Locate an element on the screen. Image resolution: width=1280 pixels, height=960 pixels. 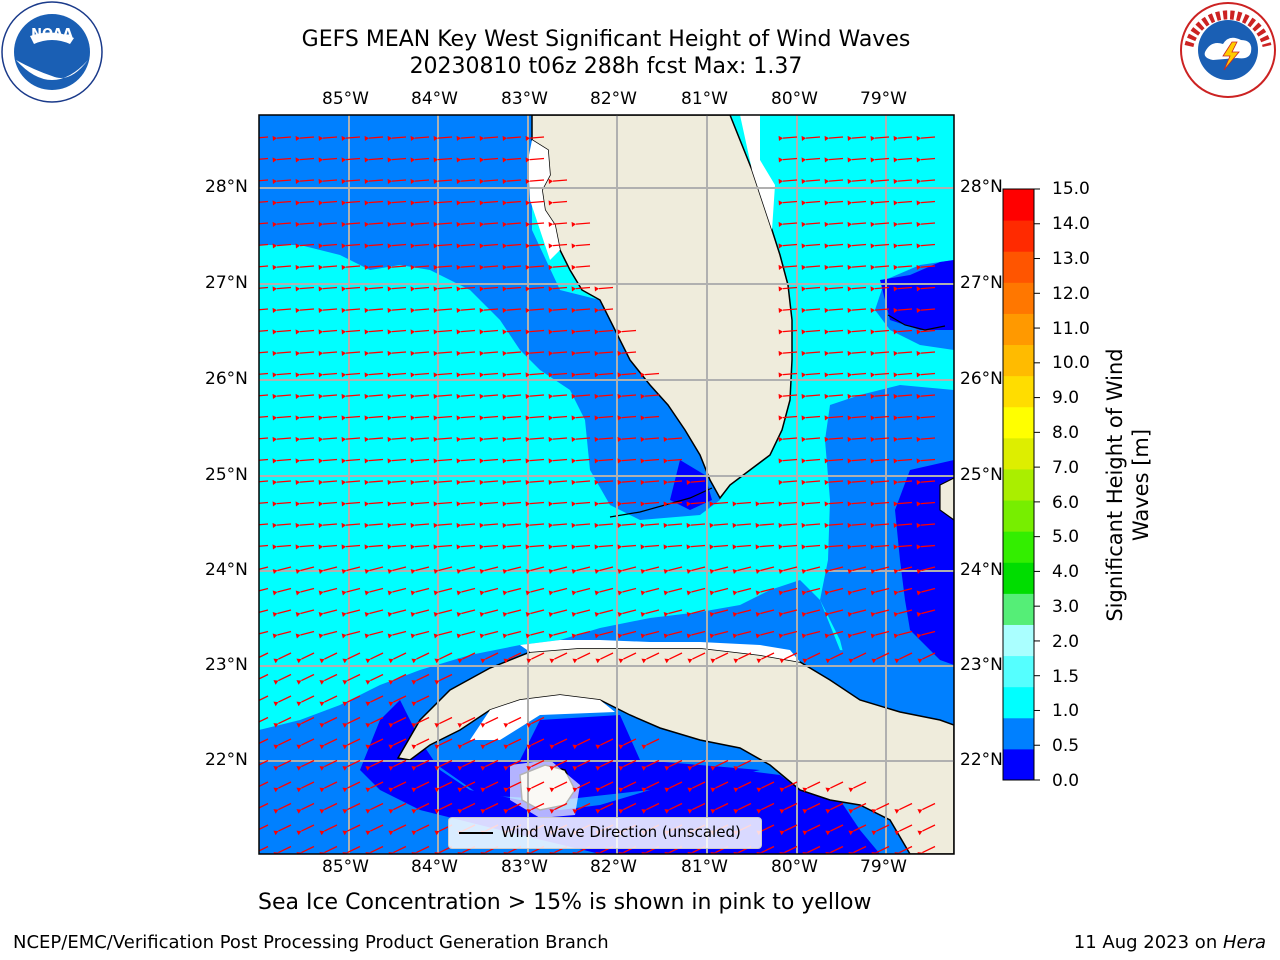
lon-tick-bottom: 83°W is located at coordinates (524, 867).